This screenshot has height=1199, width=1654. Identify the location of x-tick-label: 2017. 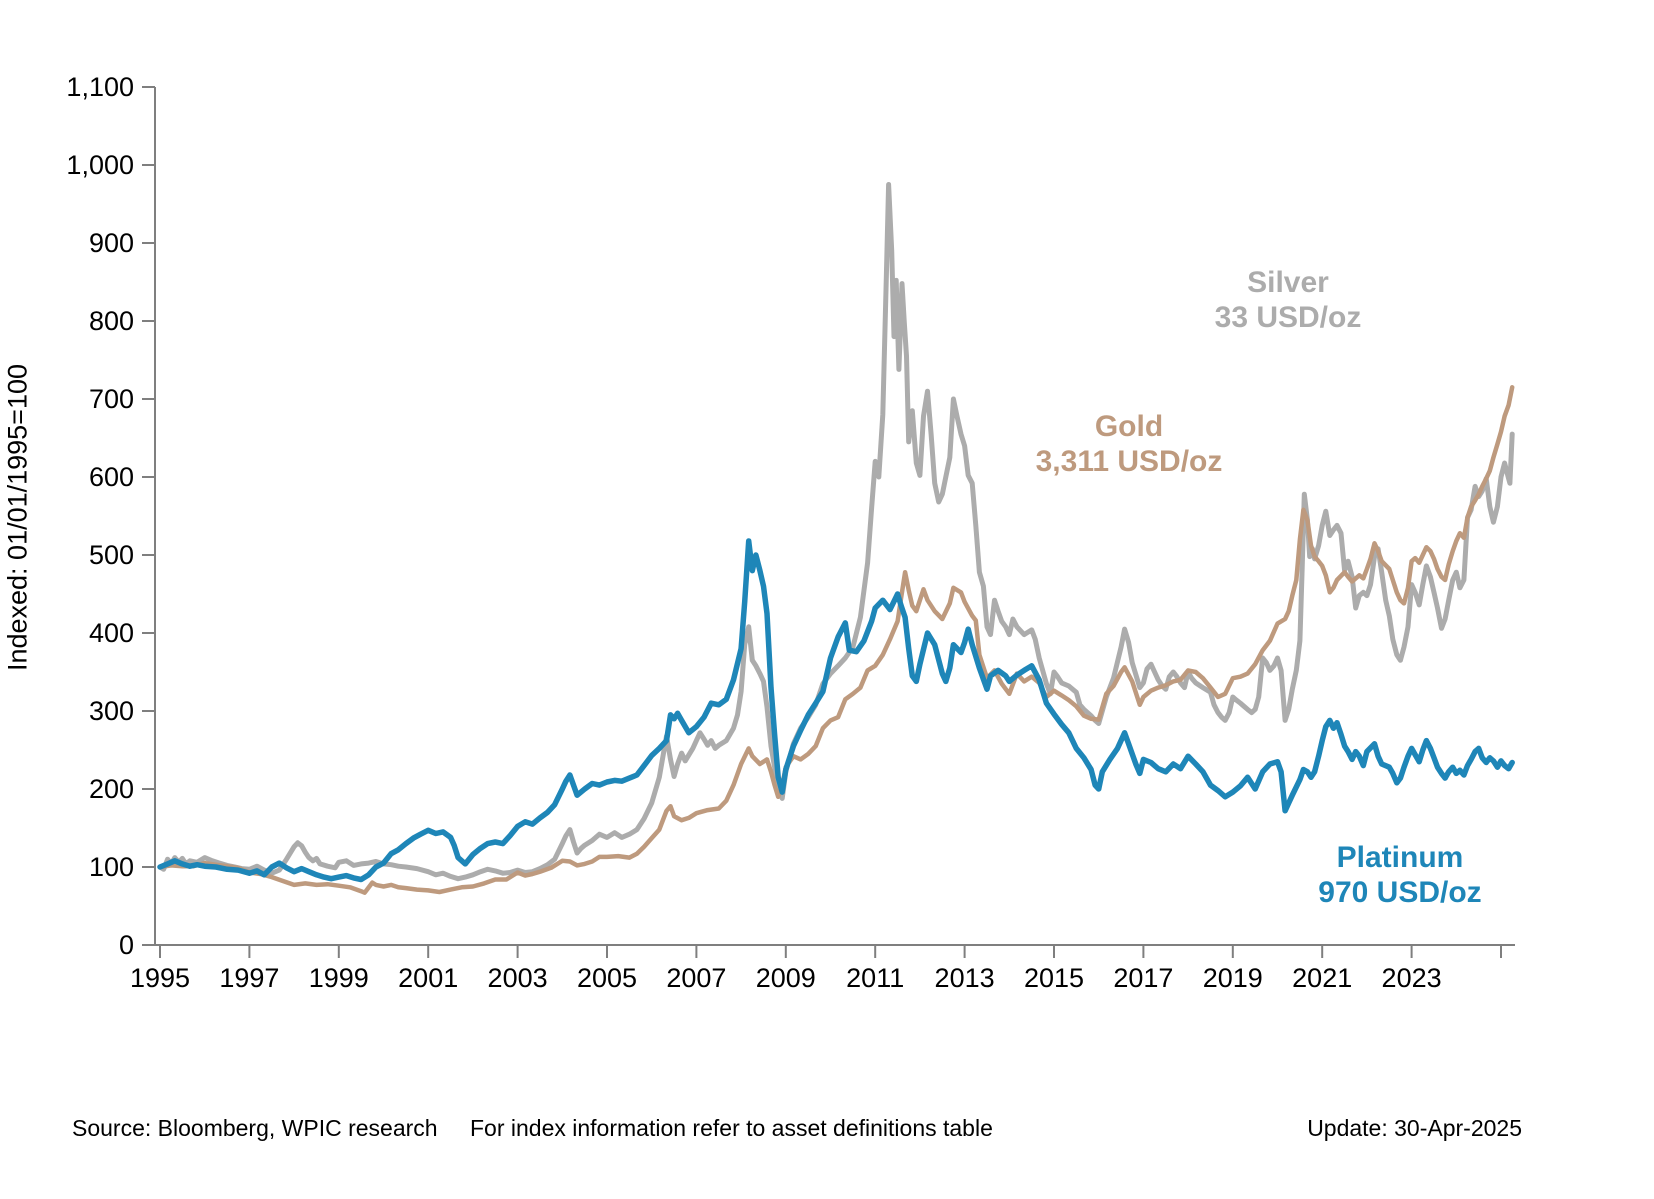
(1143, 978).